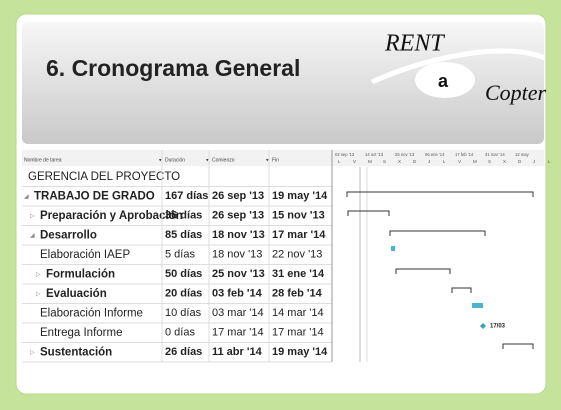  Describe the element at coordinates (173, 68) in the screenshot. I see `title: 6. Cronograma General` at that location.